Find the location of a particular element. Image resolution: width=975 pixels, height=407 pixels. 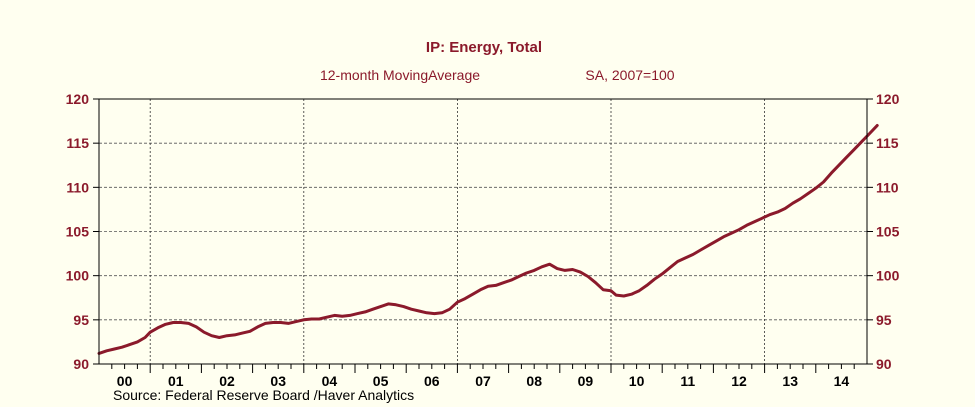

x-tick-label: 03 is located at coordinates (278, 381).